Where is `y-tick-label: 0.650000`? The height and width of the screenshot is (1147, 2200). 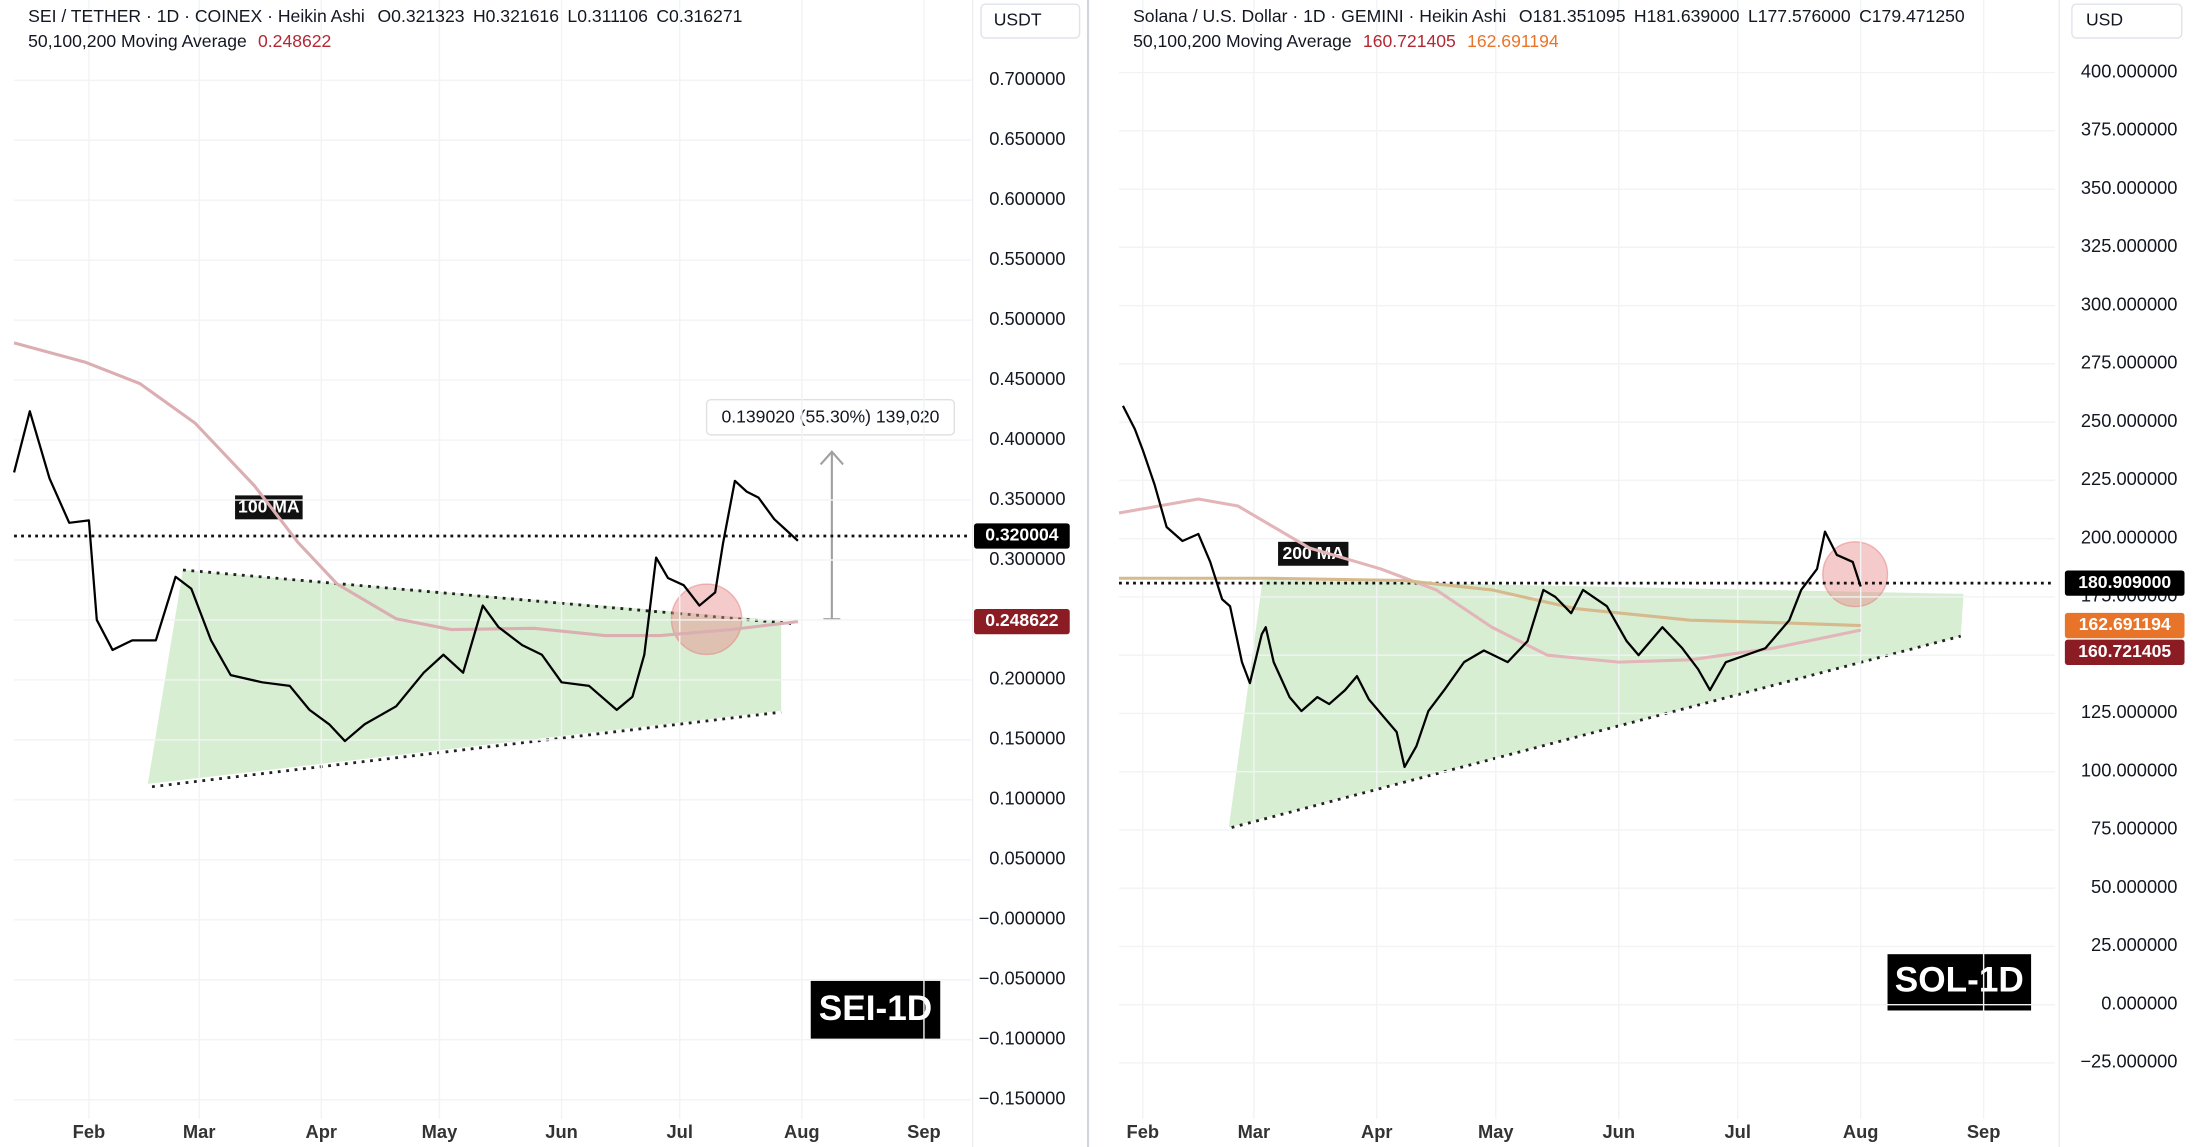
y-tick-label: 0.650000 is located at coordinates (1027, 138).